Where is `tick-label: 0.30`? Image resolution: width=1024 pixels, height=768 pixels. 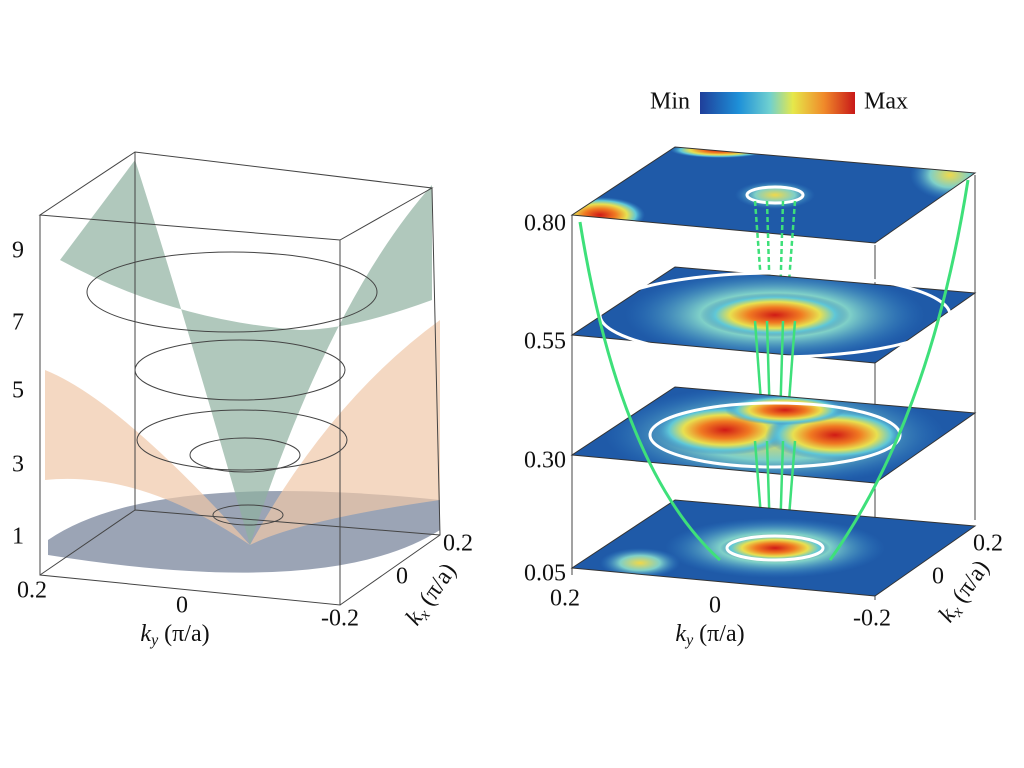
tick-label: 0.30 is located at coordinates (545, 461).